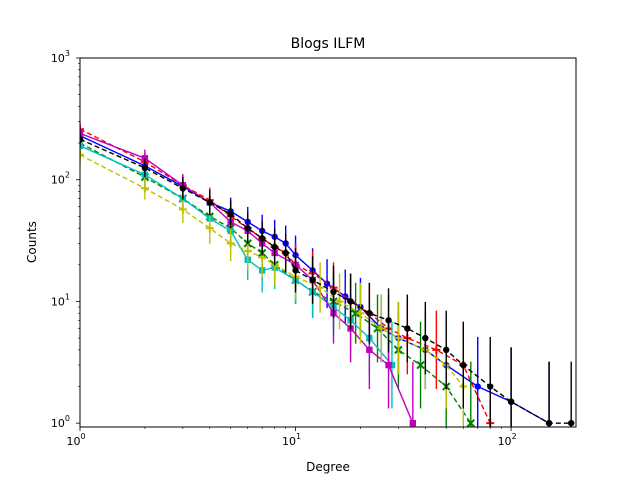 This screenshot has height=480, width=640. I want to click on y-tick-label: 10³, so click(60, 57).